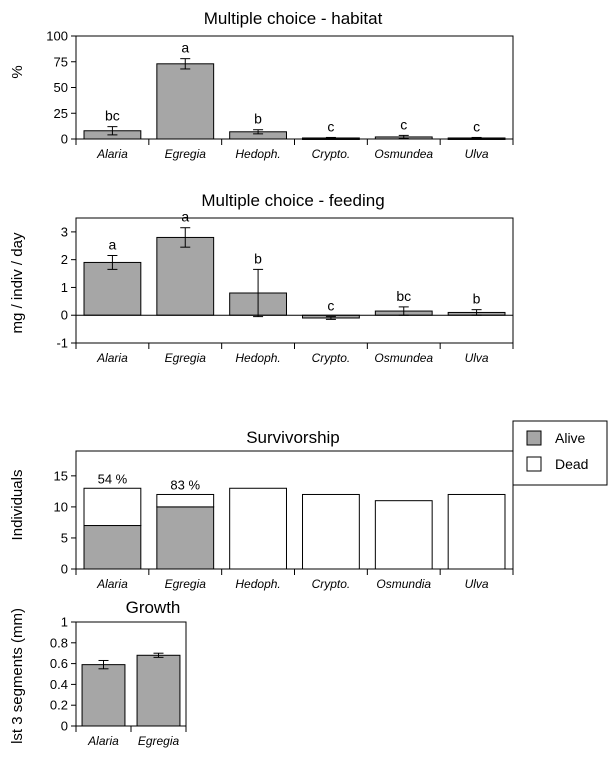 The height and width of the screenshot is (769, 610). What do you see at coordinates (185, 484) in the screenshot?
I see `survivorship-bar-label: 83 %` at bounding box center [185, 484].